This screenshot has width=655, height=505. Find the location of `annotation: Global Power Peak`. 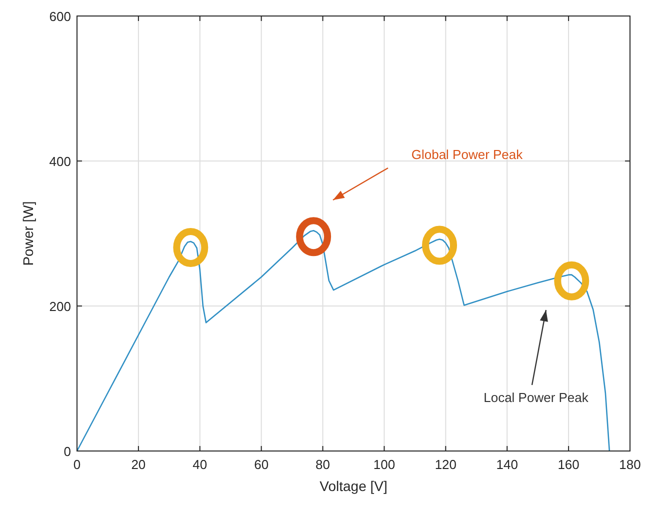

annotation: Global Power Peak is located at coordinates (467, 154).